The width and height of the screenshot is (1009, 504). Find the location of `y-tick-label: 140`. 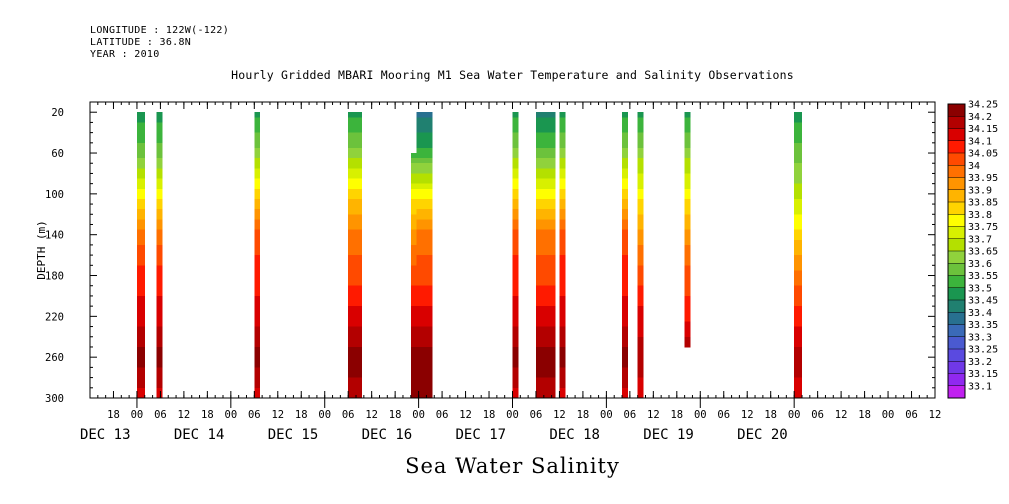

y-tick-label: 140 is located at coordinates (54, 236).